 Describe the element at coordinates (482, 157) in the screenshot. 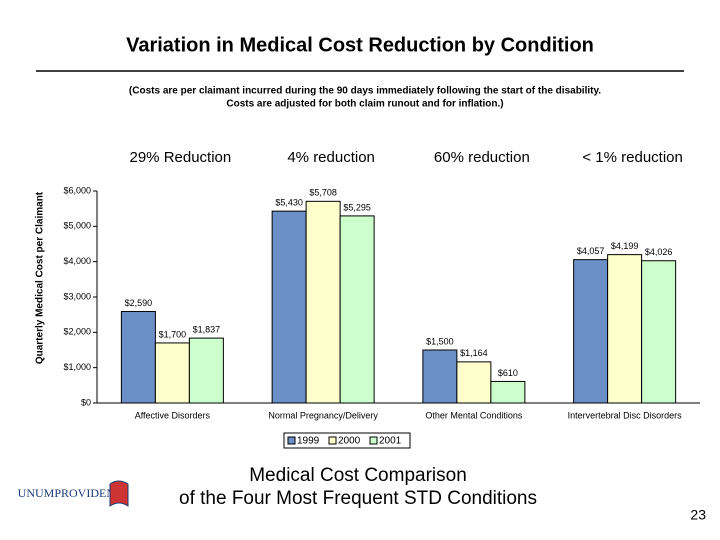

I see `annotation: 60% reduction` at that location.